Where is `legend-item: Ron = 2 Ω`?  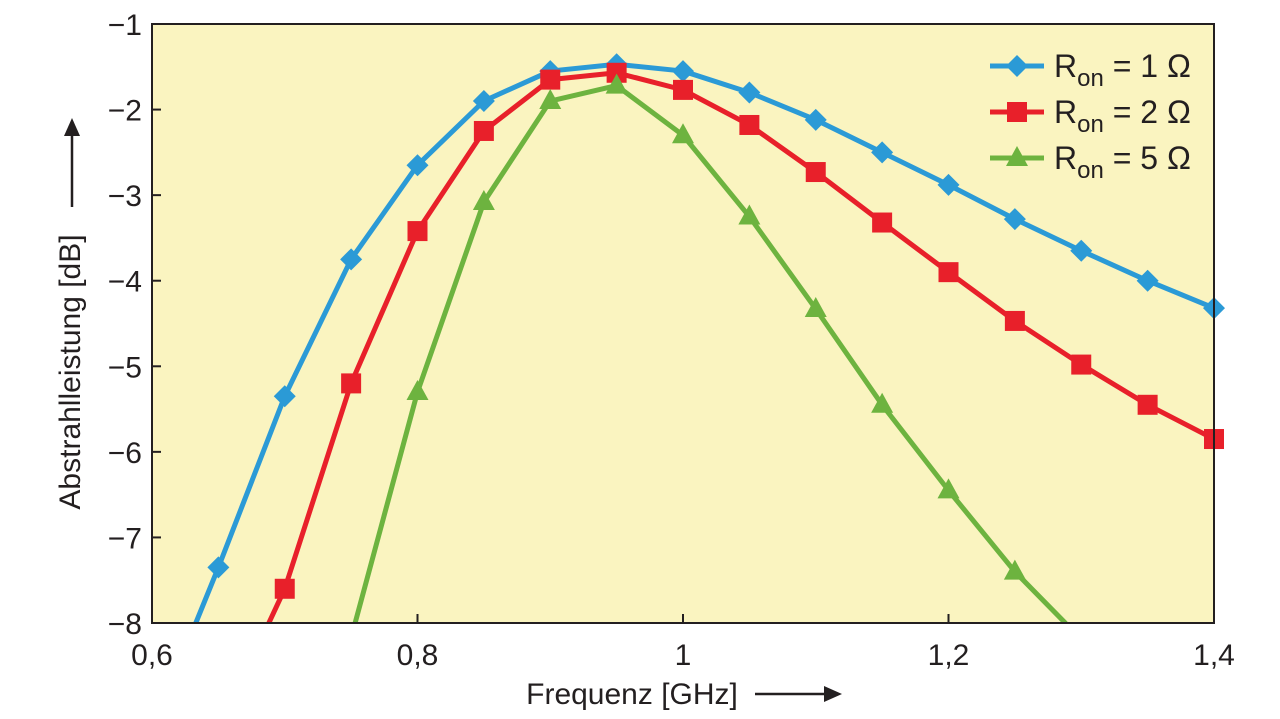
legend-item: Ron = 2 Ω is located at coordinates (1090, 116).